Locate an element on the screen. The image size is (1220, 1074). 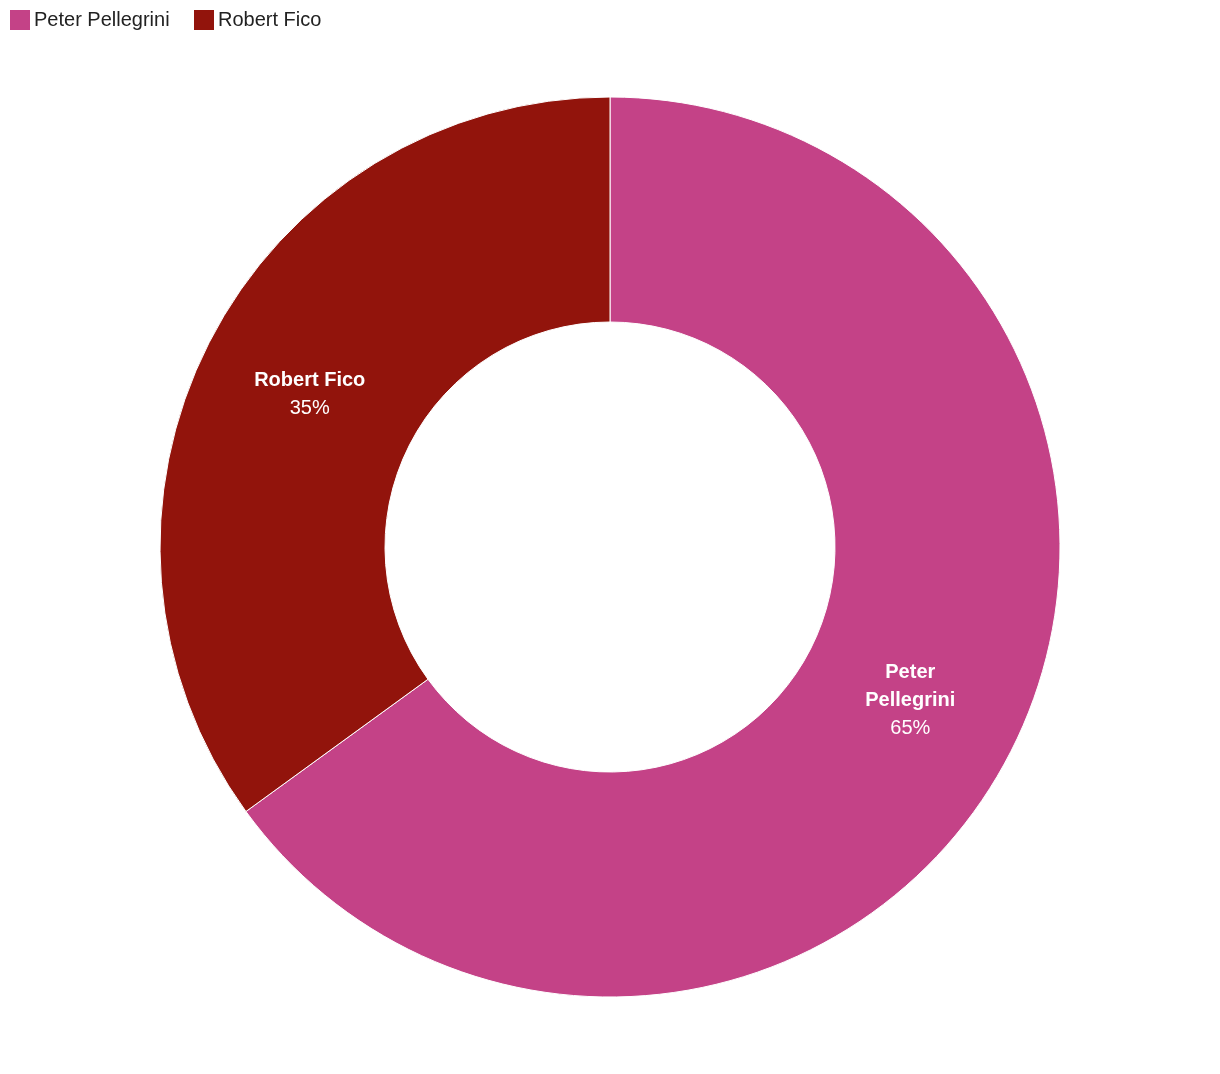
legend-label: Robert Fico is located at coordinates (270, 19).